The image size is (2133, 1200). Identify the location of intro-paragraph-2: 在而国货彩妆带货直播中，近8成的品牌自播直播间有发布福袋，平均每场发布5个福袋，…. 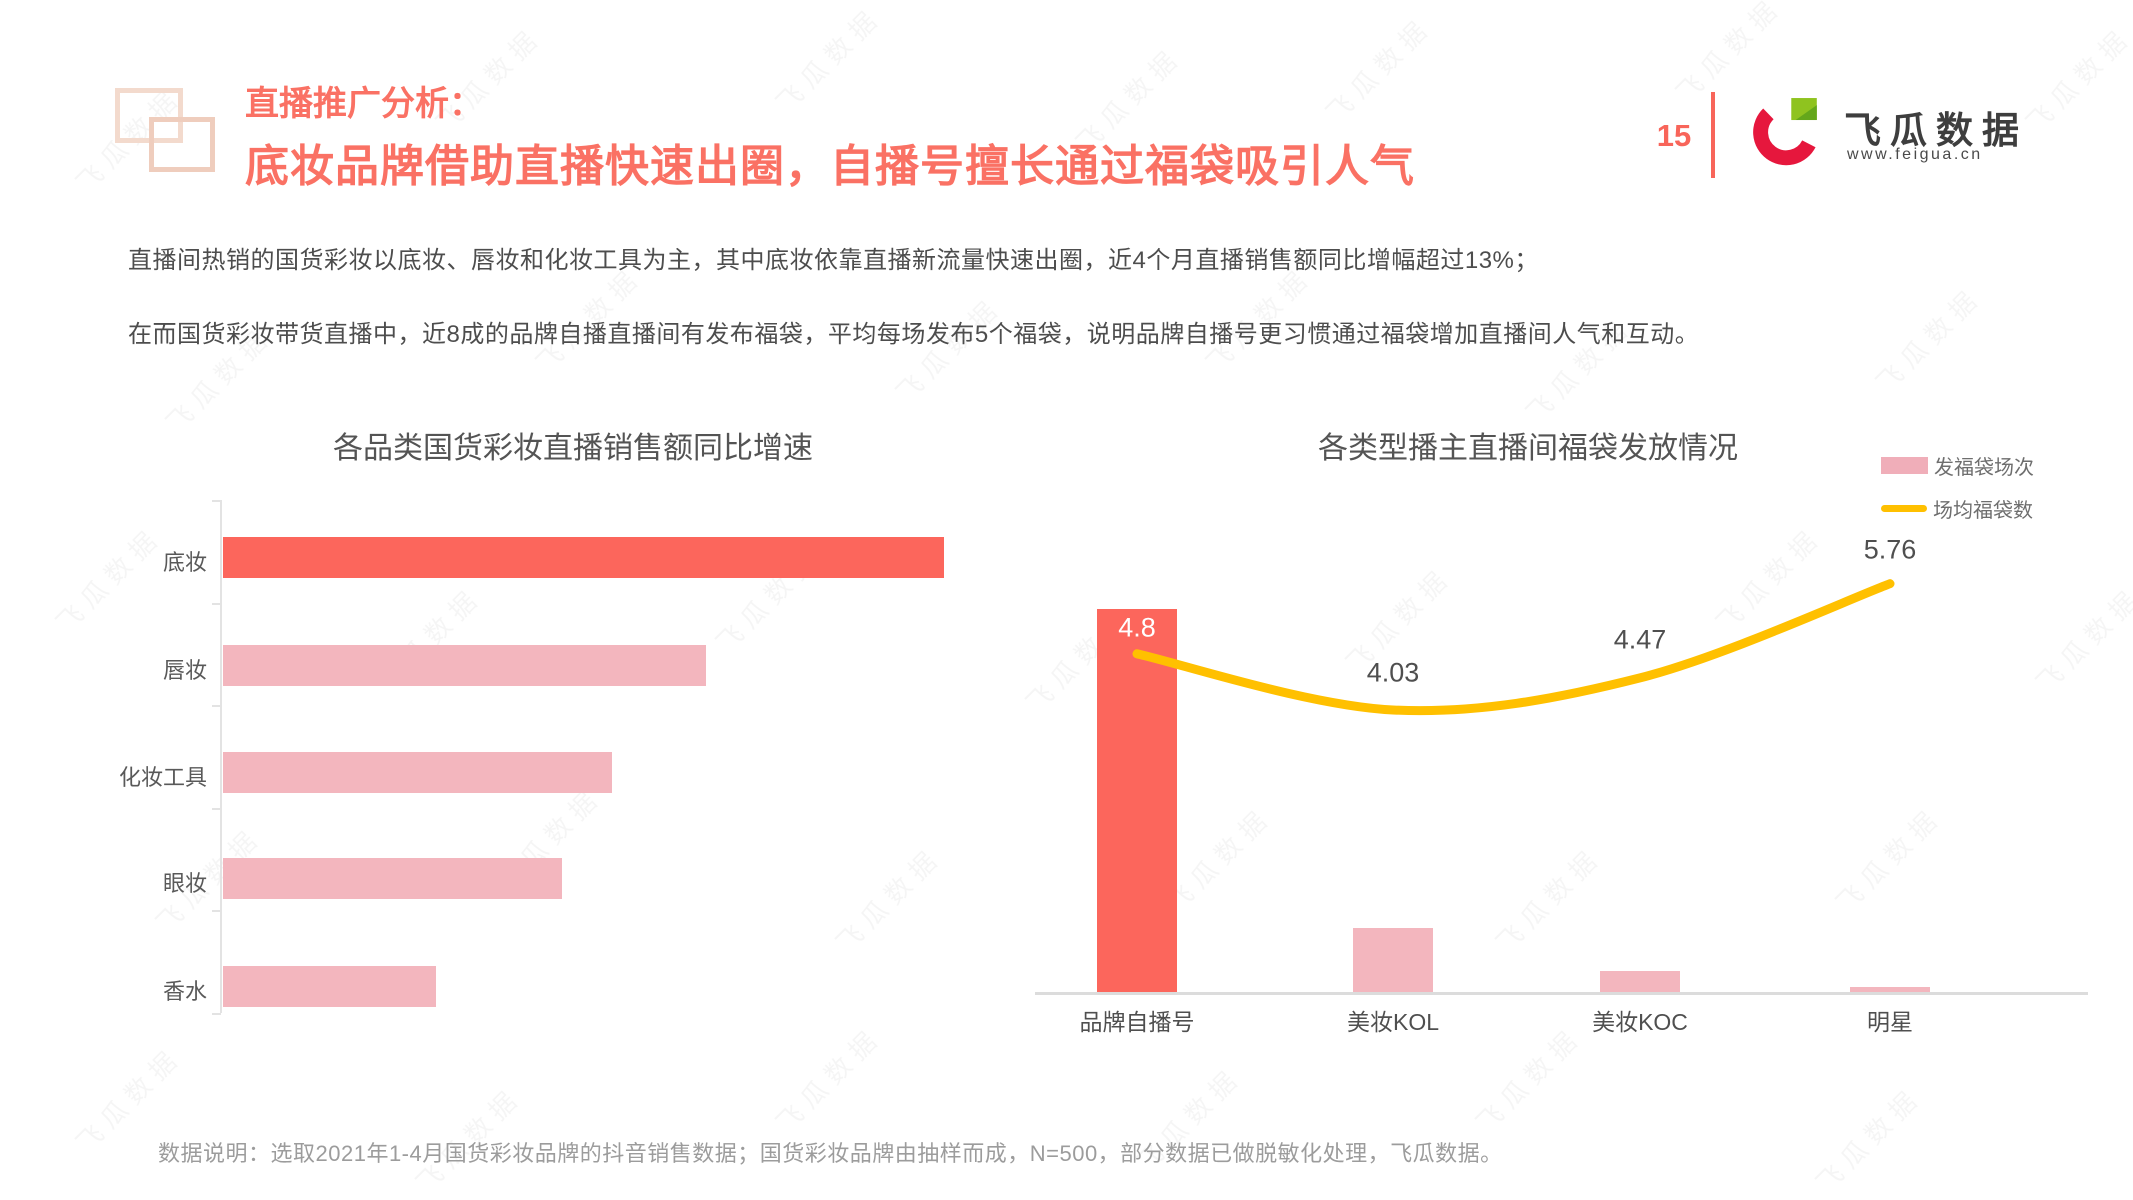
(914, 334).